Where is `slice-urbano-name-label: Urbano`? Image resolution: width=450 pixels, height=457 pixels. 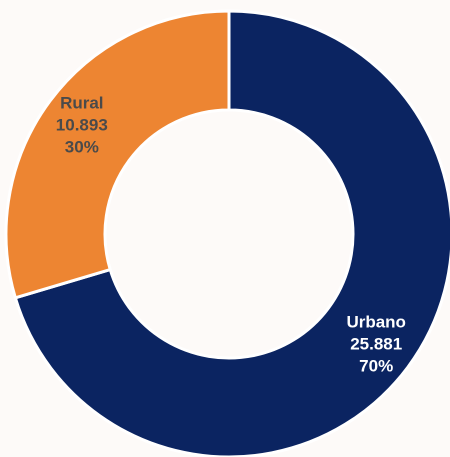
slice-urbano-name-label: Urbano is located at coordinates (376, 322).